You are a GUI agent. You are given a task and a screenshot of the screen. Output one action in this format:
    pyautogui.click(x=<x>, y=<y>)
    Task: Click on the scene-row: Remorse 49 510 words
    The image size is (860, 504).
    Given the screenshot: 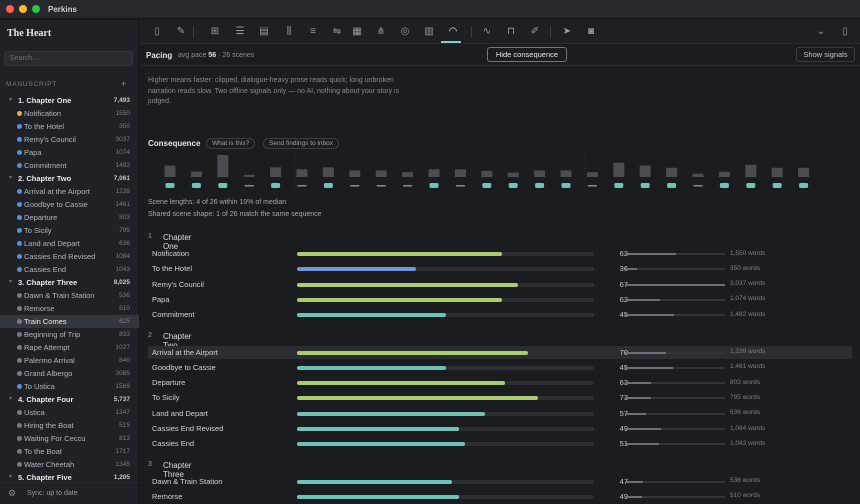 What is the action you would take?
    pyautogui.click(x=500, y=496)
    